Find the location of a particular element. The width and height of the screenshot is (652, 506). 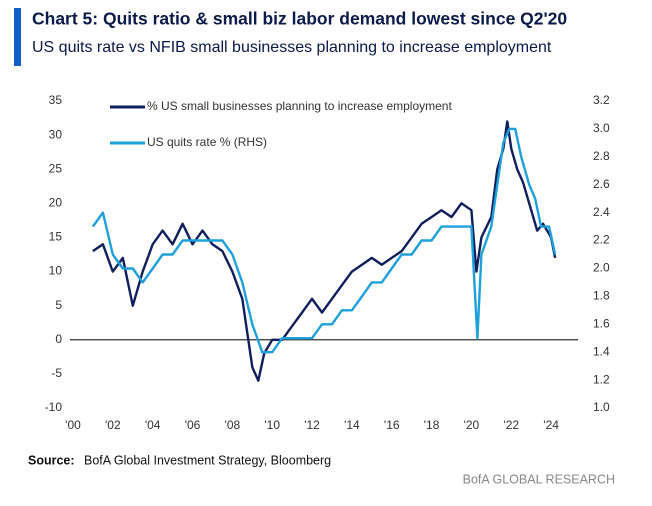

y-tick-label: 15 is located at coordinates (56, 237).